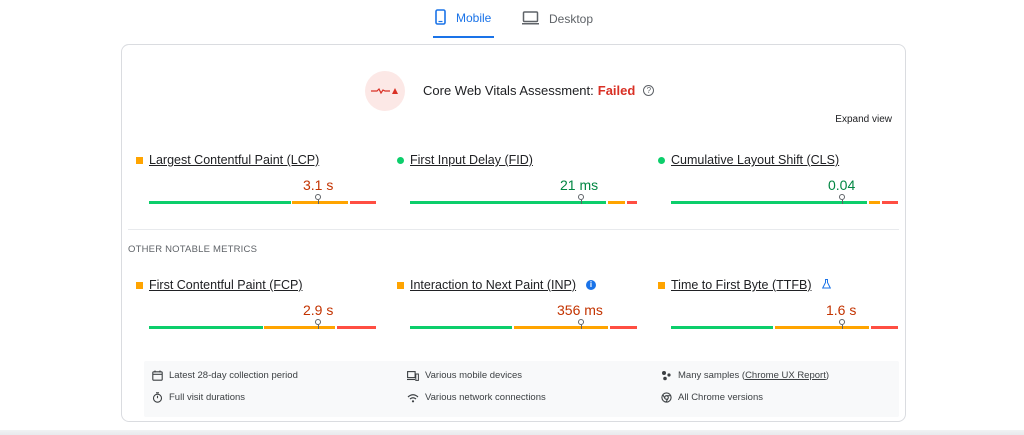 Image resolution: width=1024 pixels, height=435 pixels. I want to click on metric-lcp-value: 3.1 s, so click(318, 185).